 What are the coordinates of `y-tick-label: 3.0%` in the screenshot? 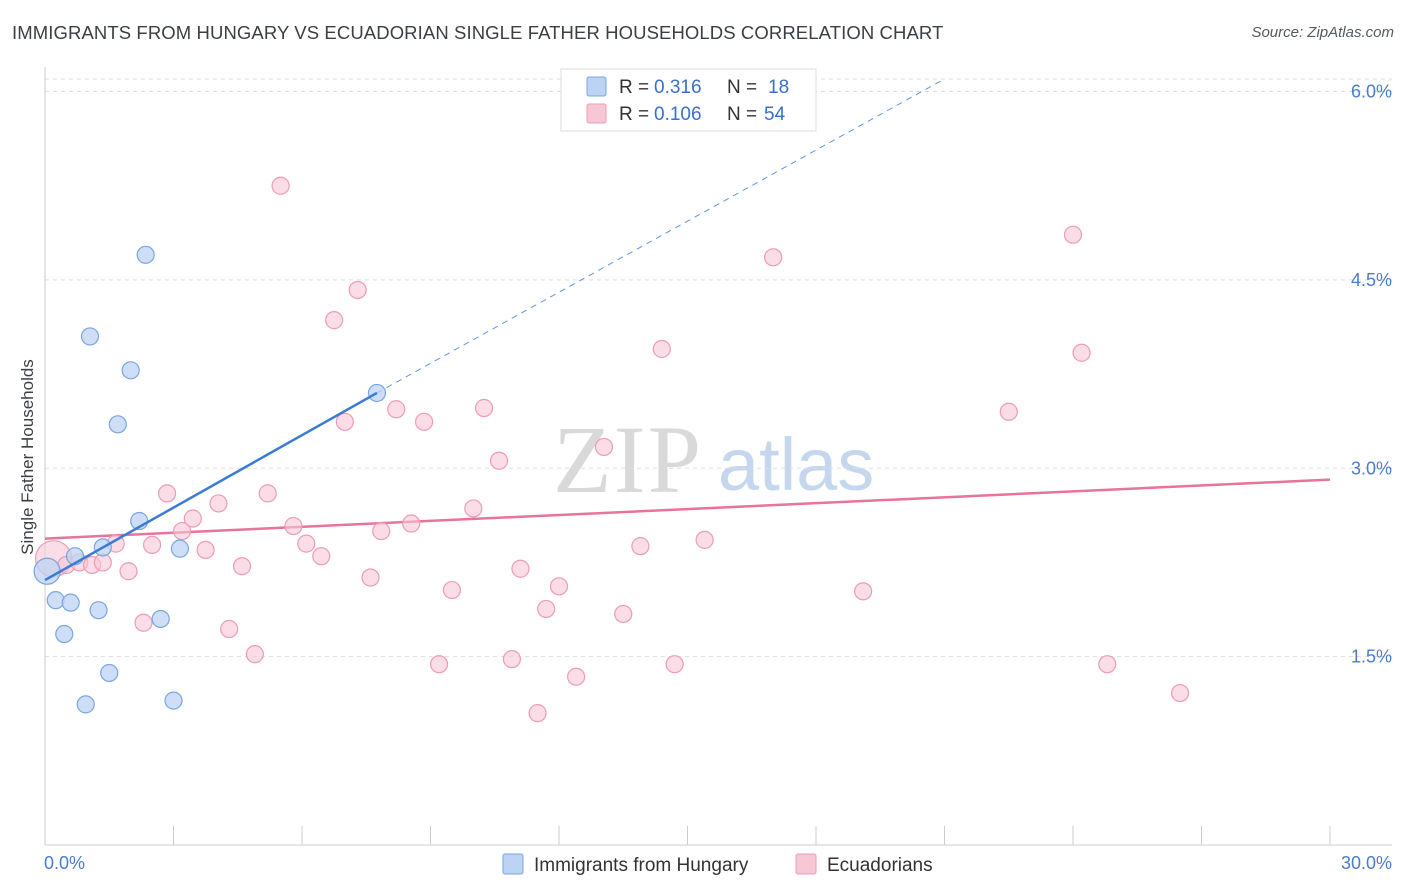 It's located at (1371, 468).